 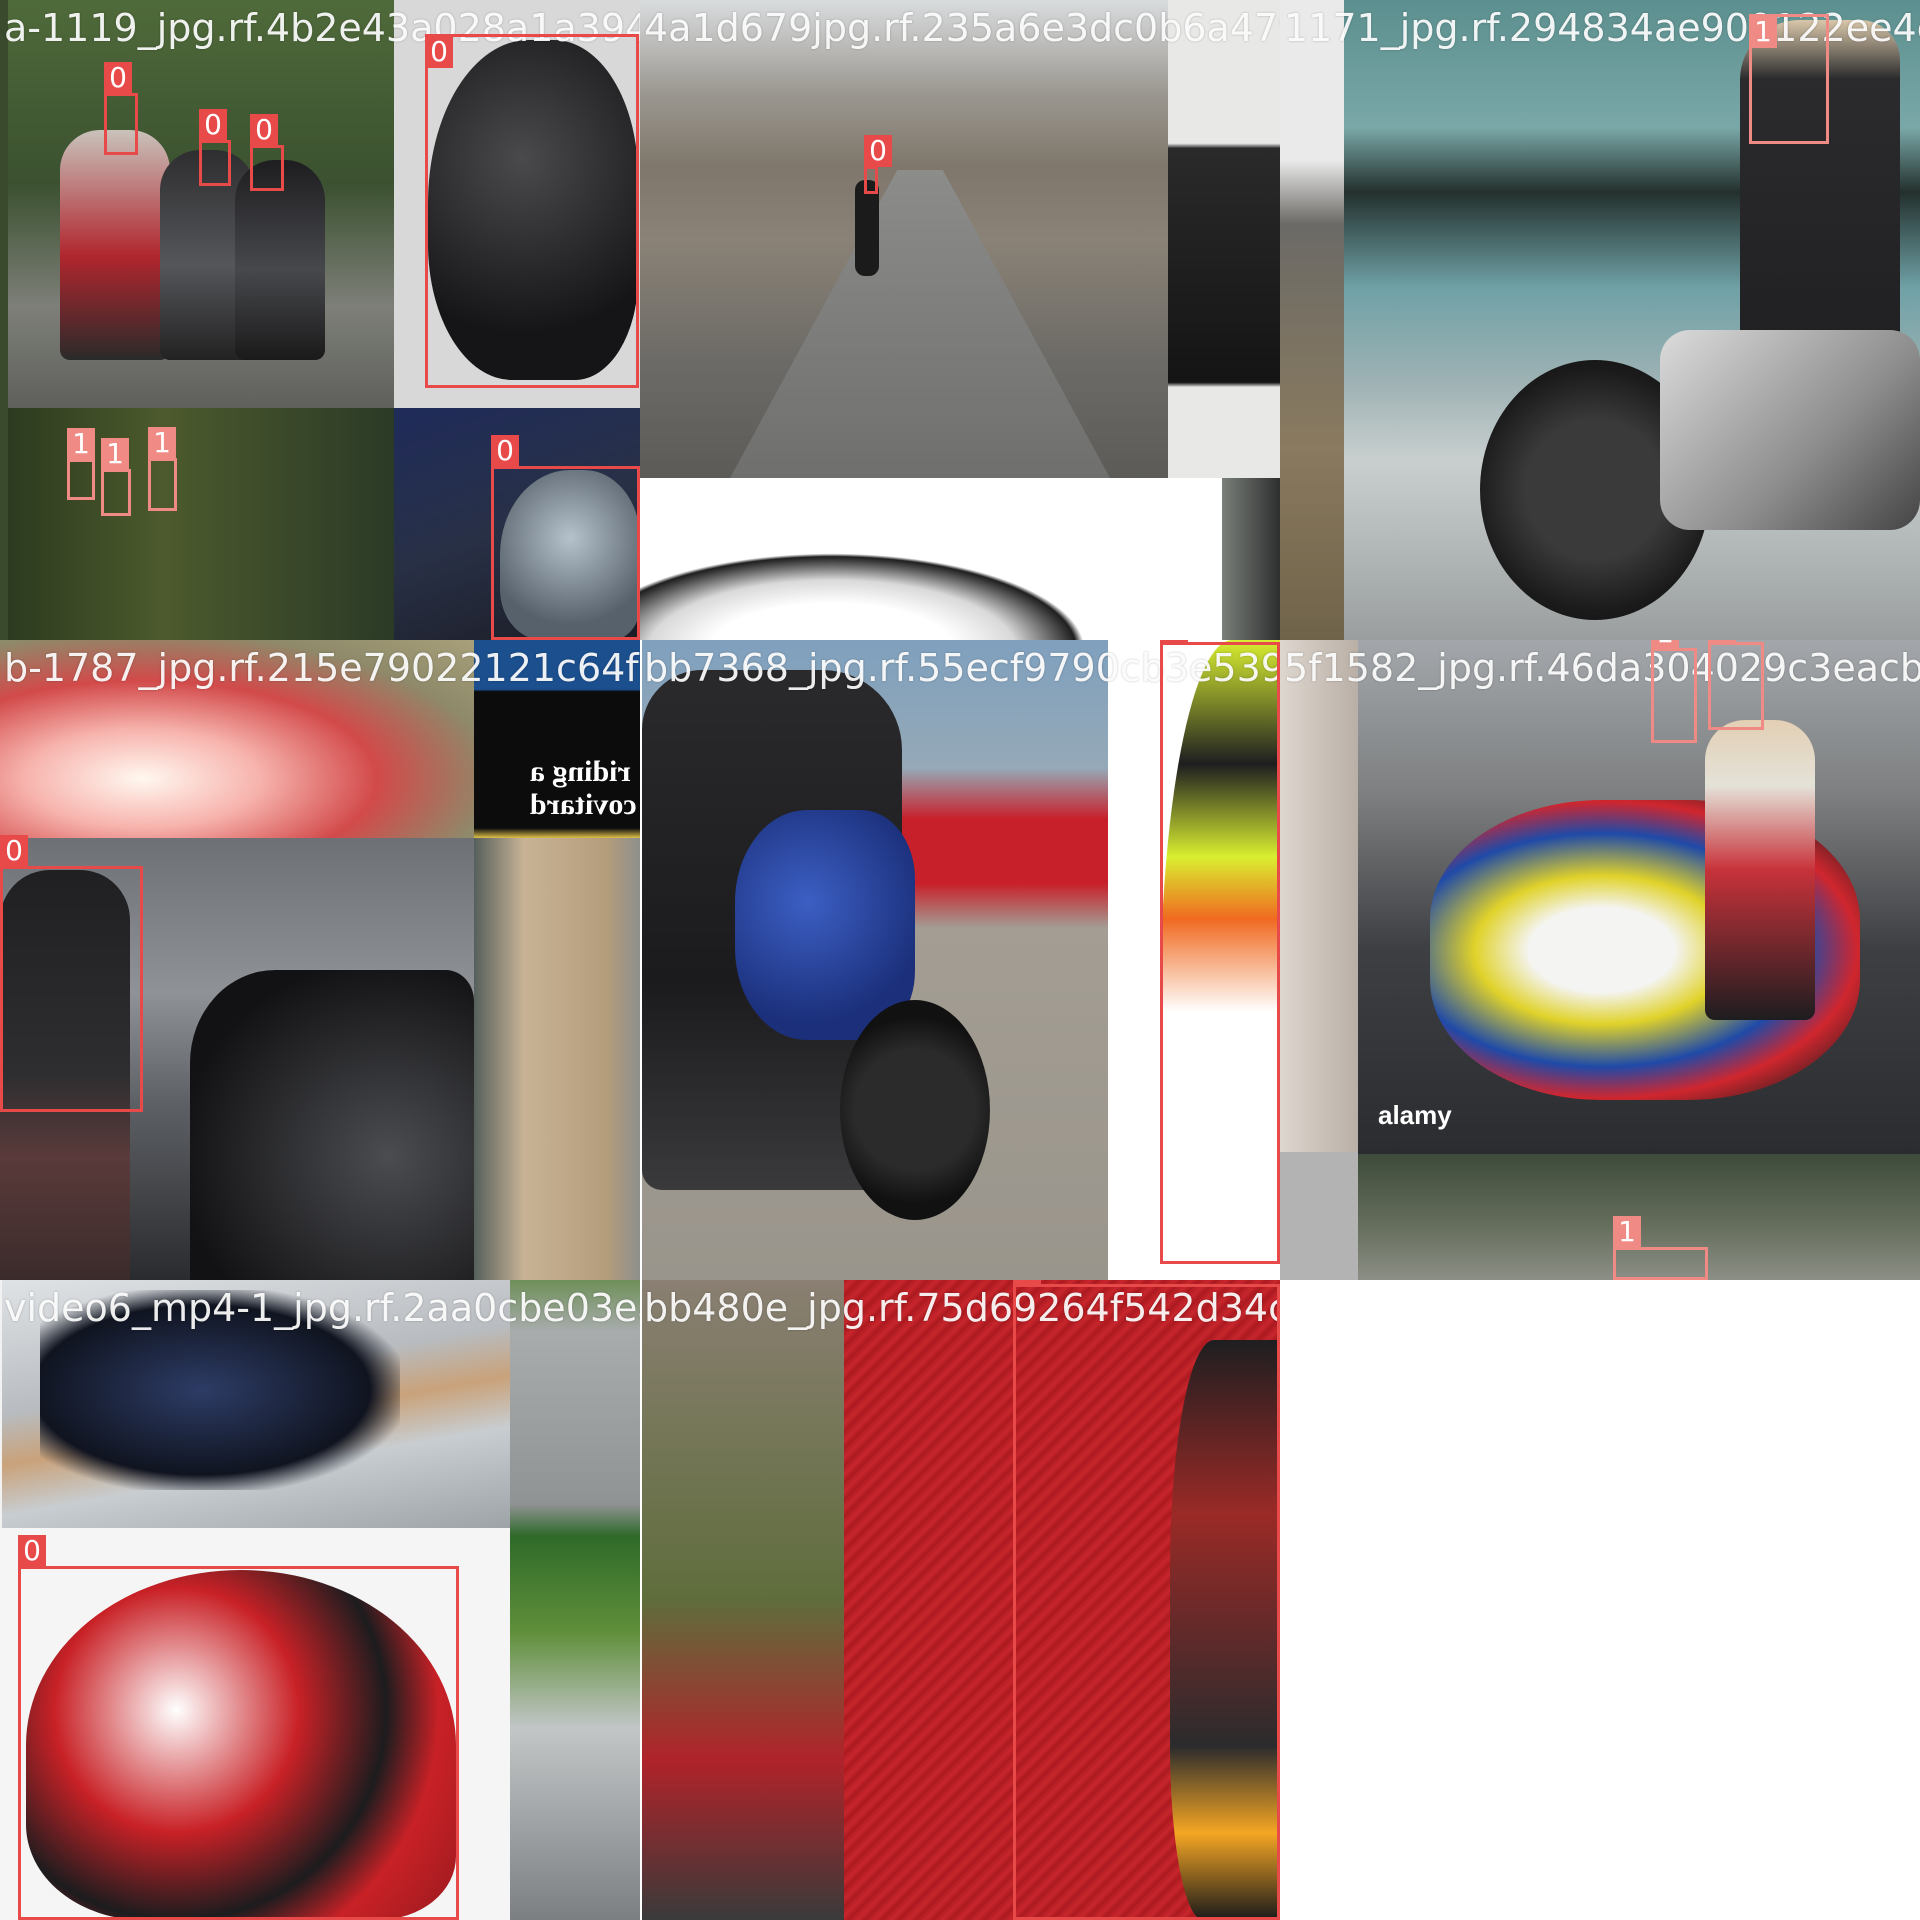 I want to click on photo-sliver, so click(x=1251, y=559).